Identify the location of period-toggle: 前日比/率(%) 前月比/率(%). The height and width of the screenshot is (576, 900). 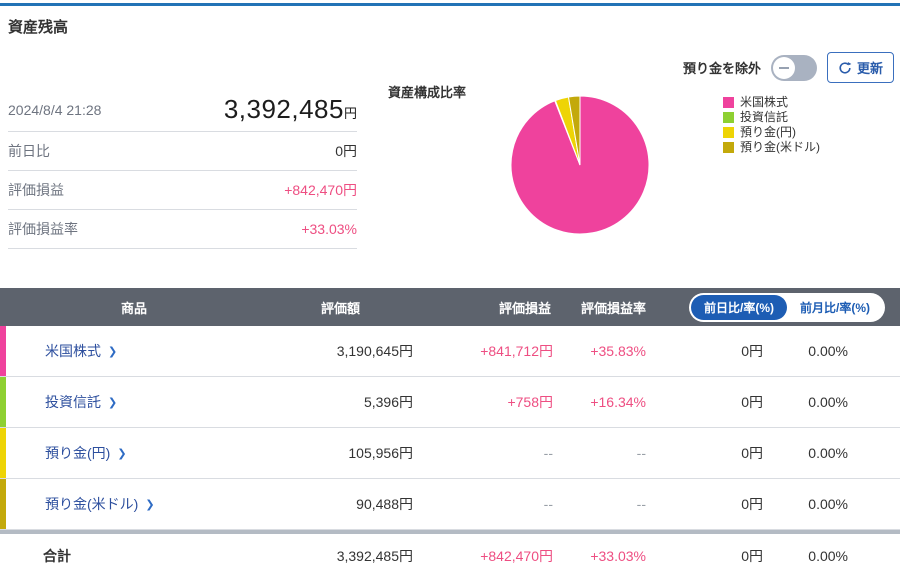
(787, 307).